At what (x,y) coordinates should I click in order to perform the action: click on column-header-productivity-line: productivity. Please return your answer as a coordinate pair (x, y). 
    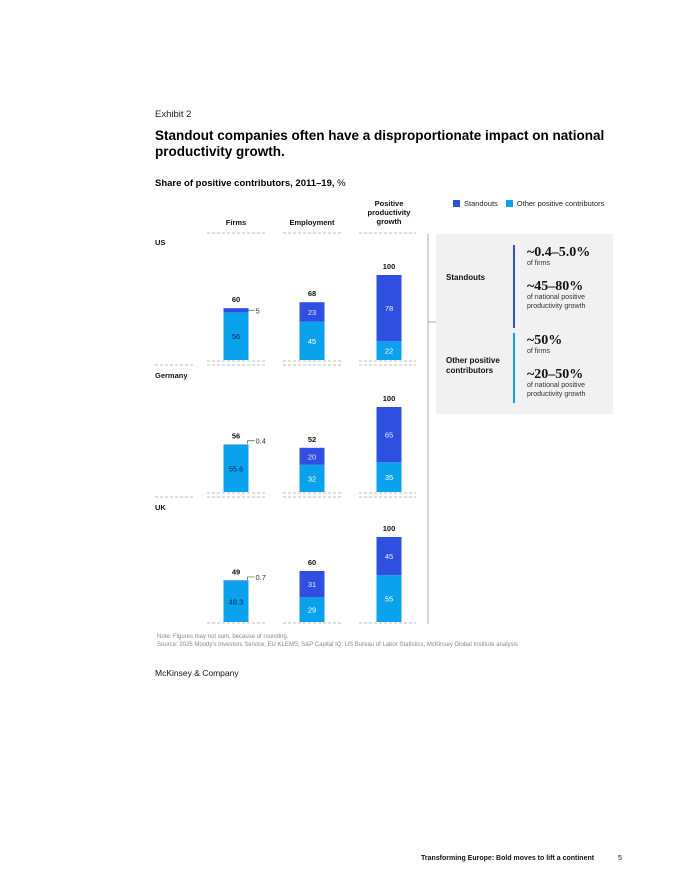
    Looking at the image, I should click on (390, 212).